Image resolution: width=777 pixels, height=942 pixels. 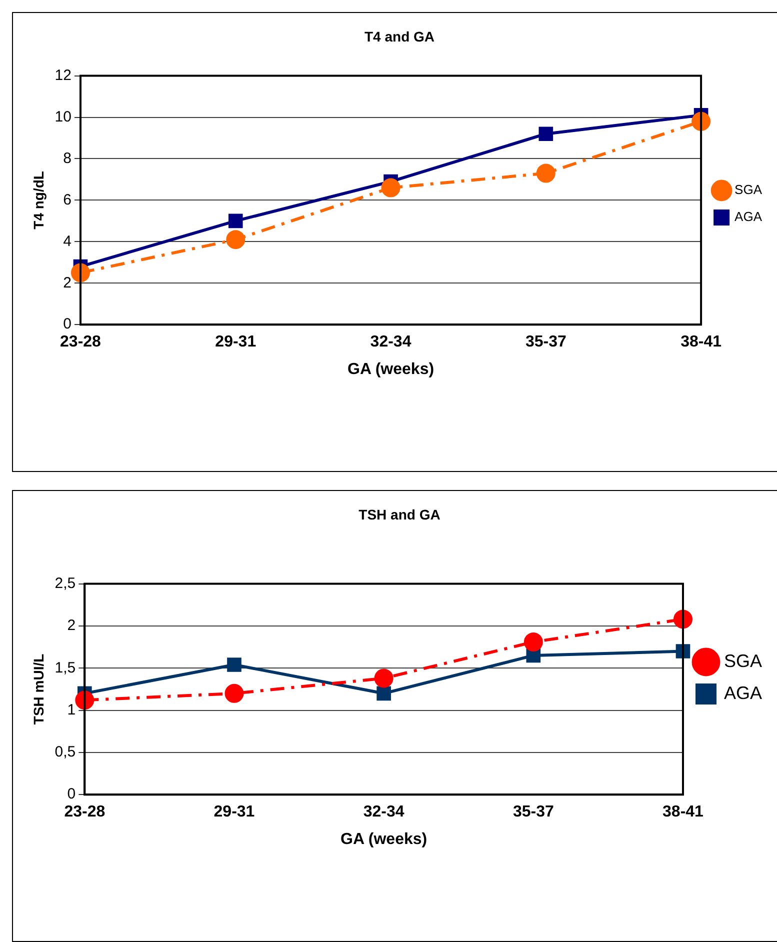 I want to click on y-tick-label: 2,5, so click(x=65, y=583).